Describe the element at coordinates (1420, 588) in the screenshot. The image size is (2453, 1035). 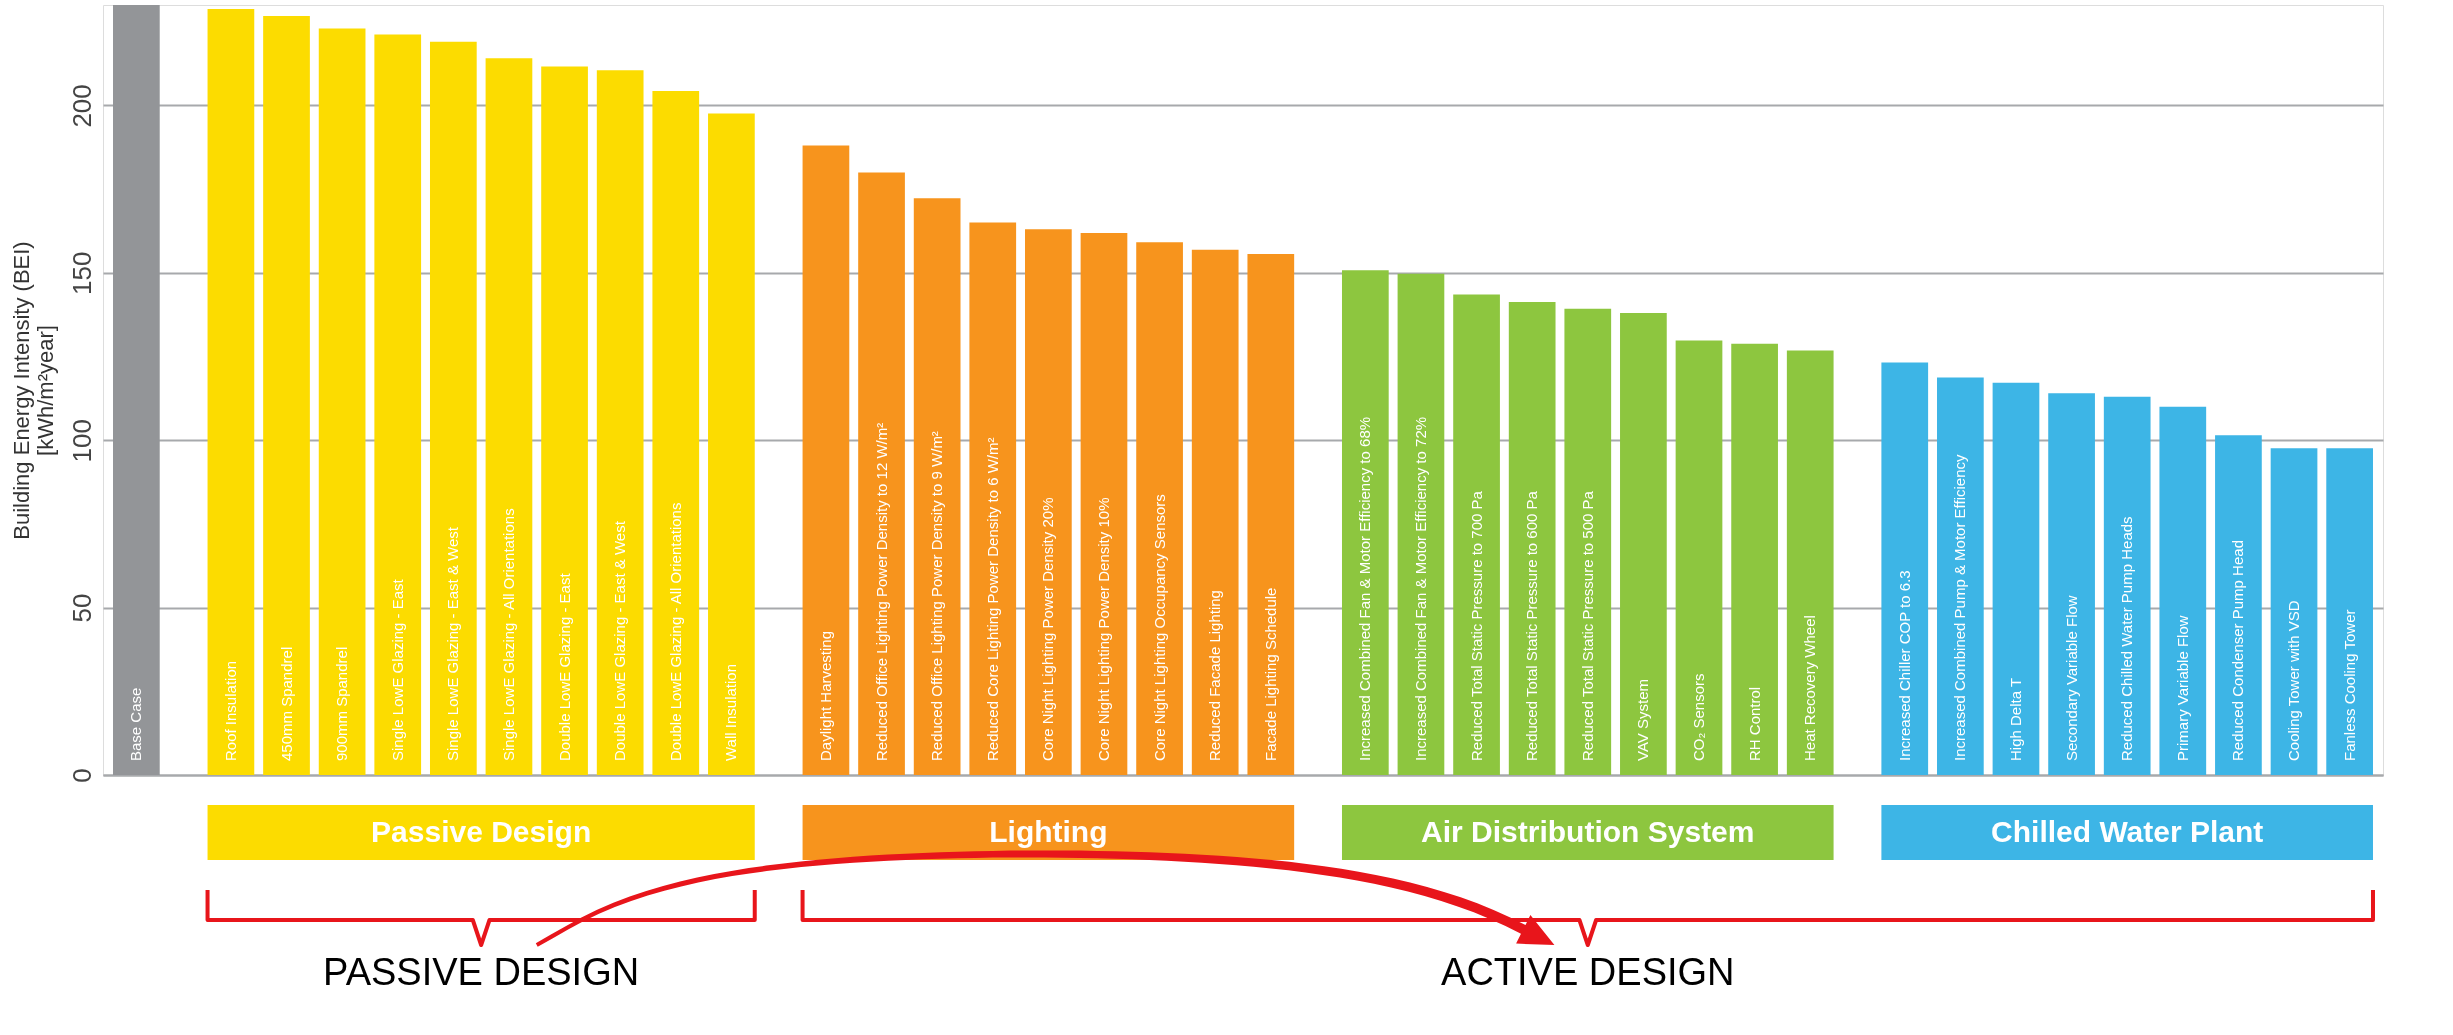
I see `x-tick-label: Increased Combined Fan & Motor Efficiency to 72%` at that location.